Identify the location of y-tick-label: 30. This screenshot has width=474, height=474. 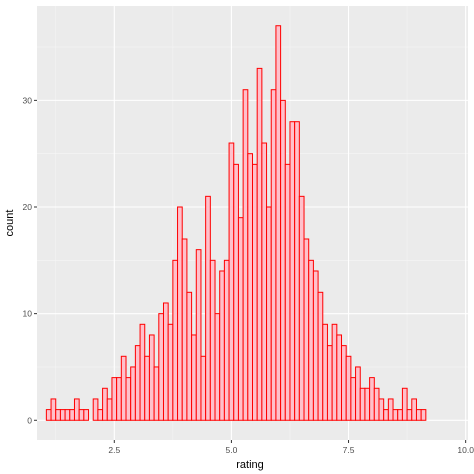
(28, 100).